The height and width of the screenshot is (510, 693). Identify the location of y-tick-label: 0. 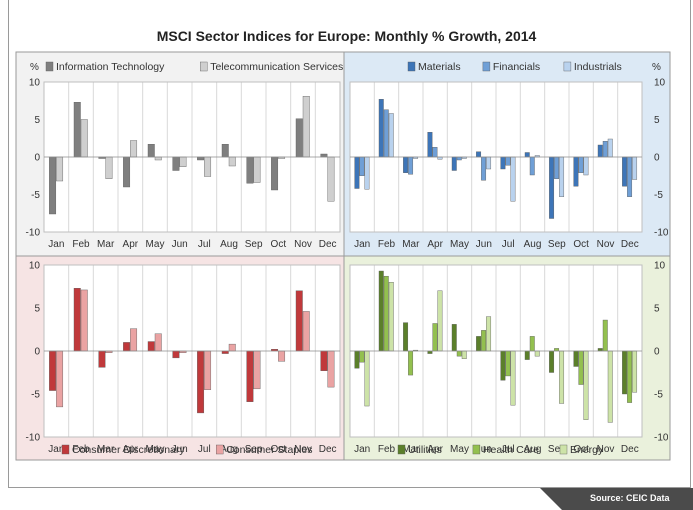
(37, 352).